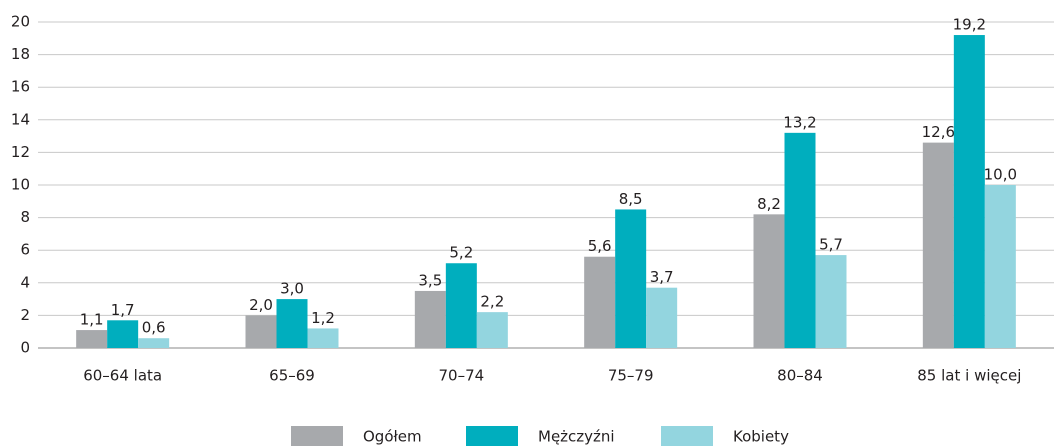 This screenshot has width=1064, height=446. What do you see at coordinates (25, 348) in the screenshot?
I see `y-tick-label: 0` at bounding box center [25, 348].